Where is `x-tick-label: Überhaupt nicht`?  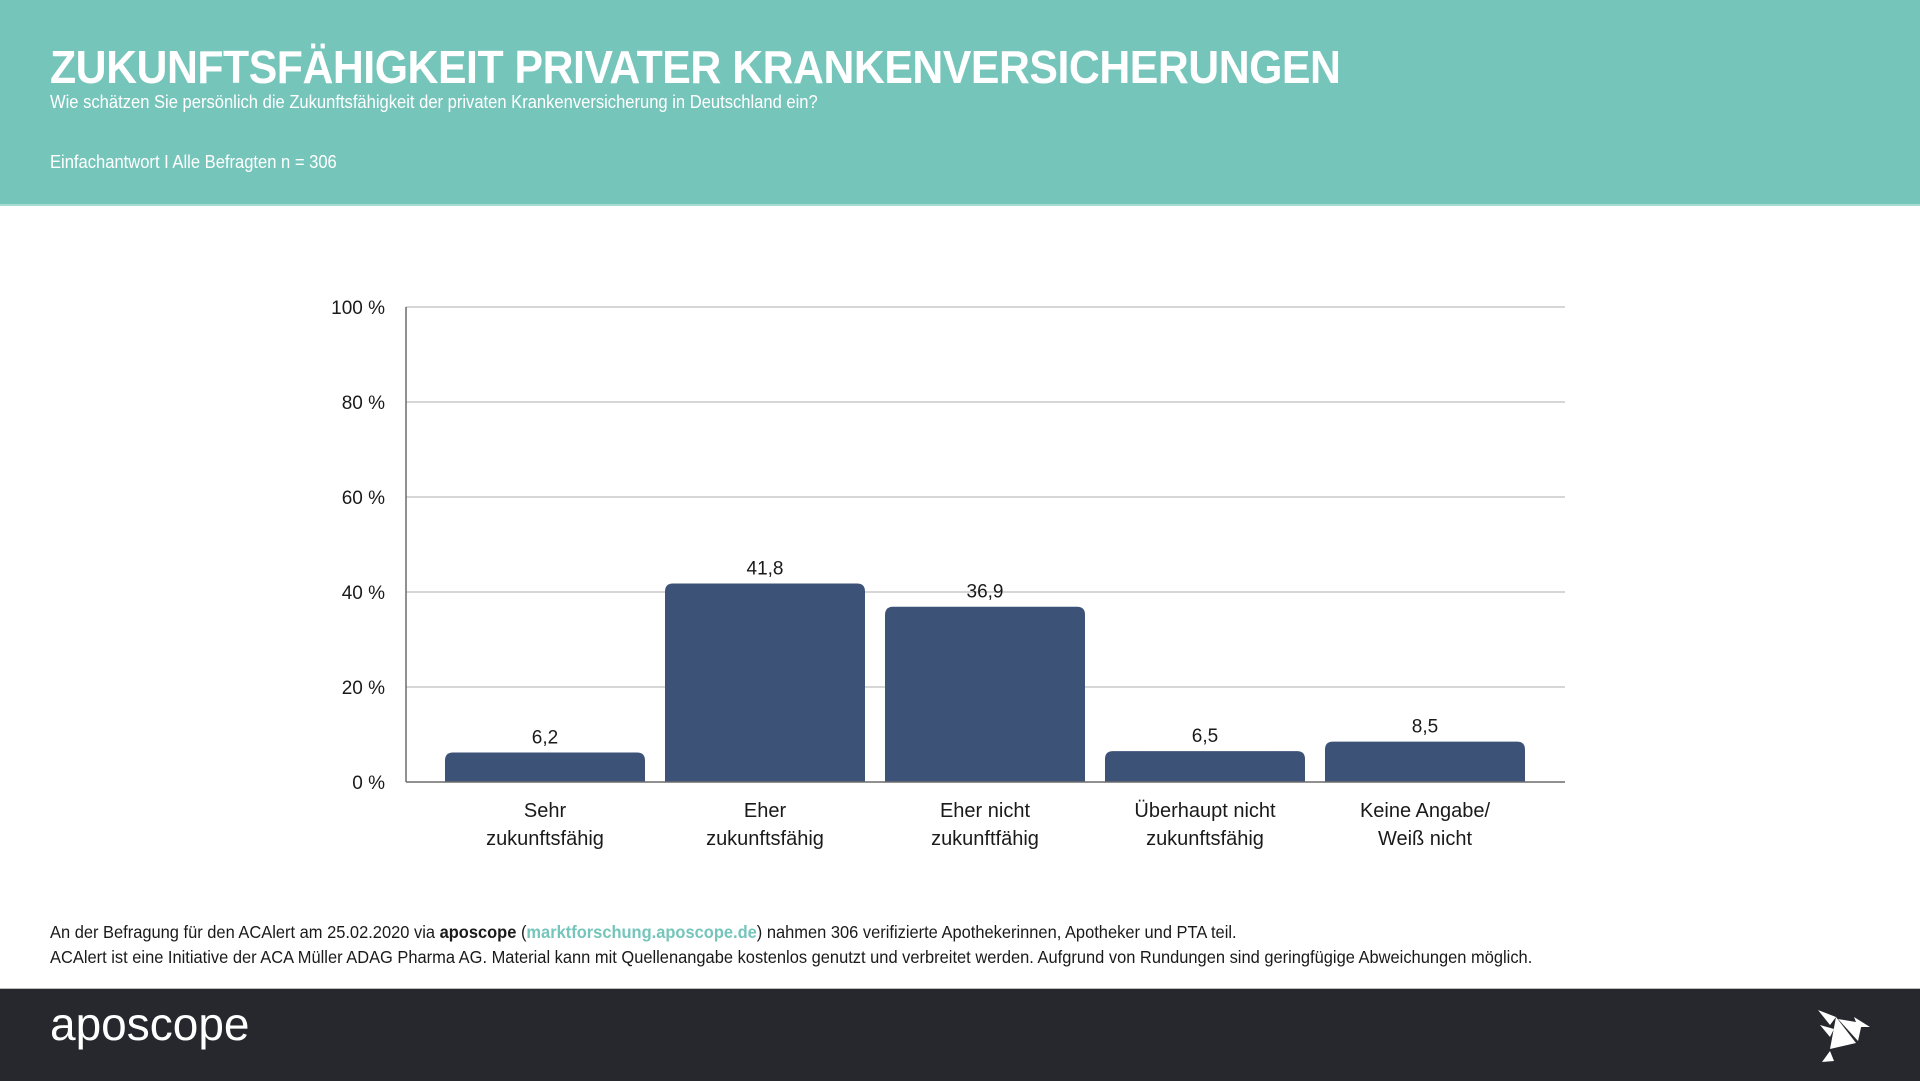
x-tick-label: Überhaupt nicht is located at coordinates (1205, 811).